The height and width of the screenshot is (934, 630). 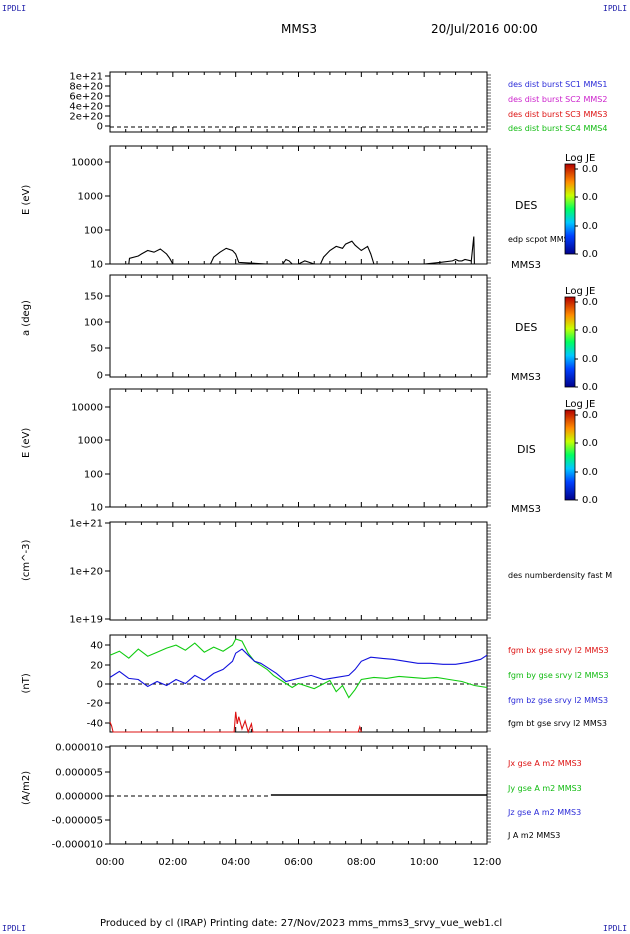 What do you see at coordinates (86, 87) in the screenshot?
I see `y-tick-label-p1: 8e+20` at bounding box center [86, 87].